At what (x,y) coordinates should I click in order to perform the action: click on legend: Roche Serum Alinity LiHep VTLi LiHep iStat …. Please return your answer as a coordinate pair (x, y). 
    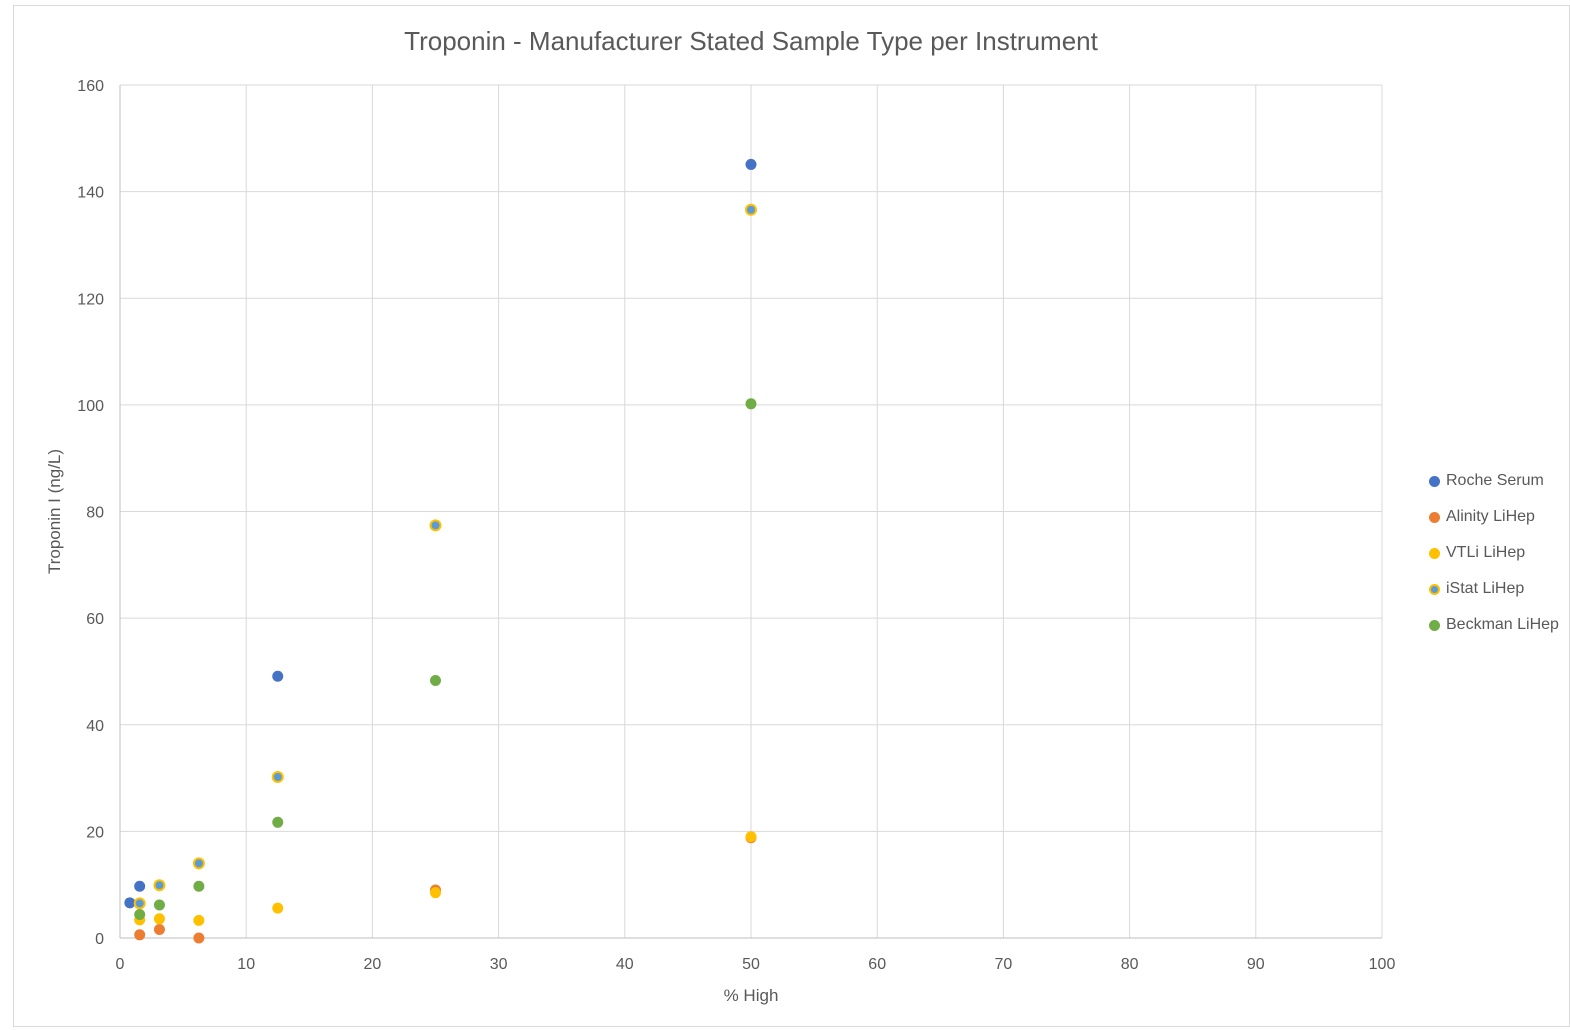
    Looking at the image, I should click on (1494, 553).